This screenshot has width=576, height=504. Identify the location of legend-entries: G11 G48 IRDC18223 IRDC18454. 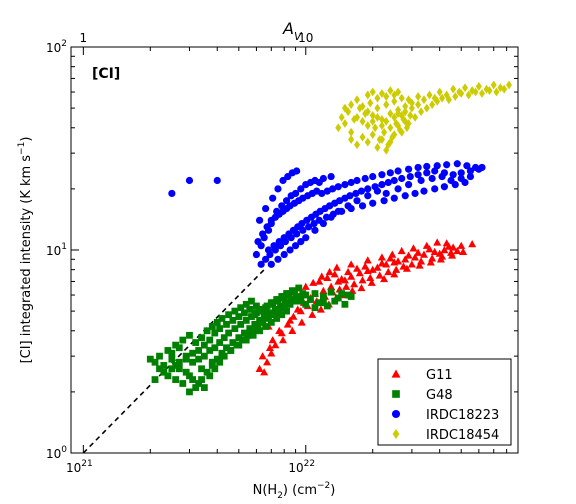
(445, 405).